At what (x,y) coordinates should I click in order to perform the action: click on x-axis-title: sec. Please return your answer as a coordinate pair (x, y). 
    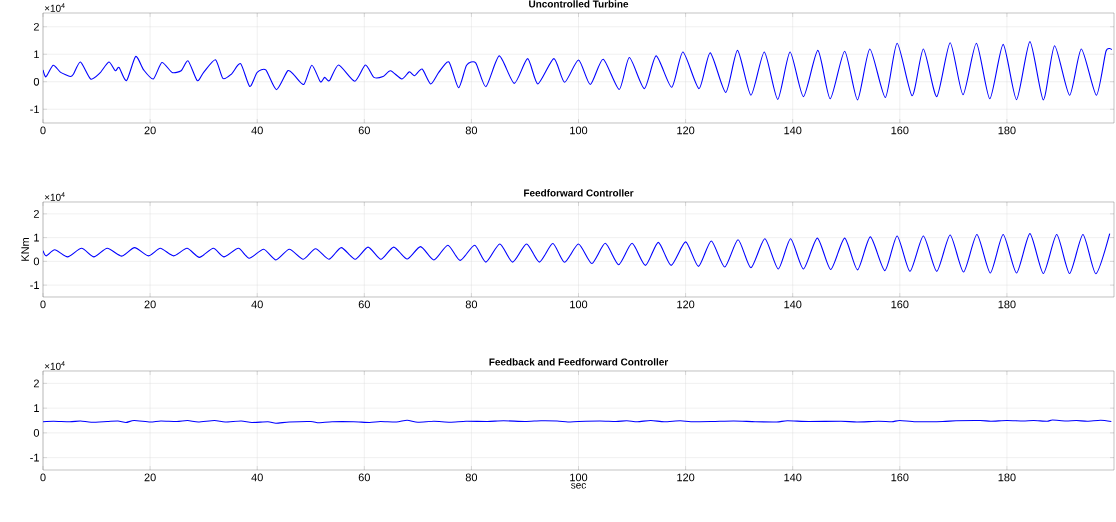
    Looking at the image, I should click on (578, 486).